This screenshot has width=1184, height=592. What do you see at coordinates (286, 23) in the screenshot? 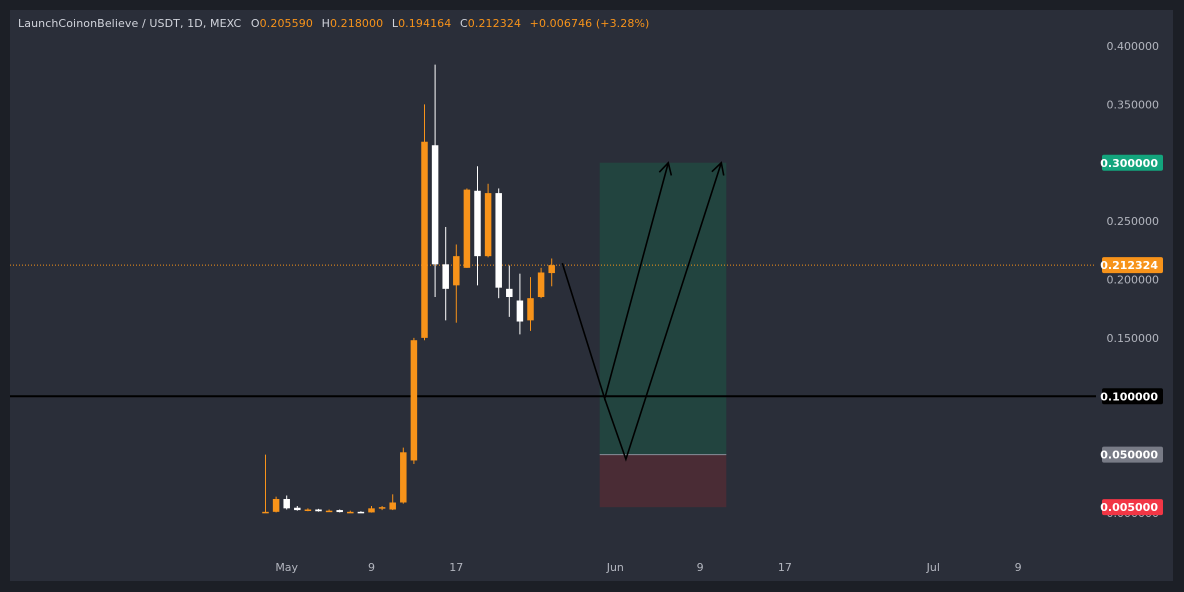
I see `open-value: 0.205590` at bounding box center [286, 23].